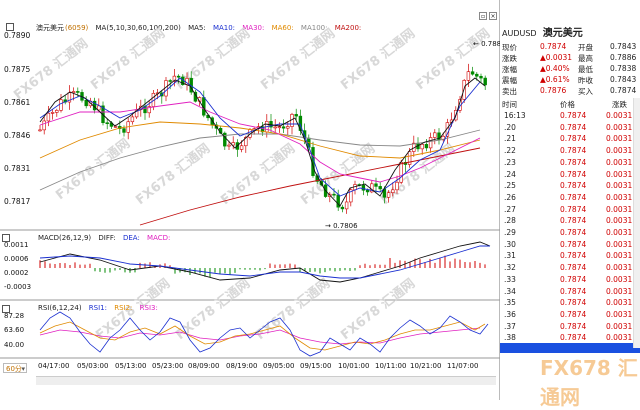  What do you see at coordinates (569, 140) in the screenshot?
I see `tick-row: .21 0.7874 0.0031` at bounding box center [569, 140].